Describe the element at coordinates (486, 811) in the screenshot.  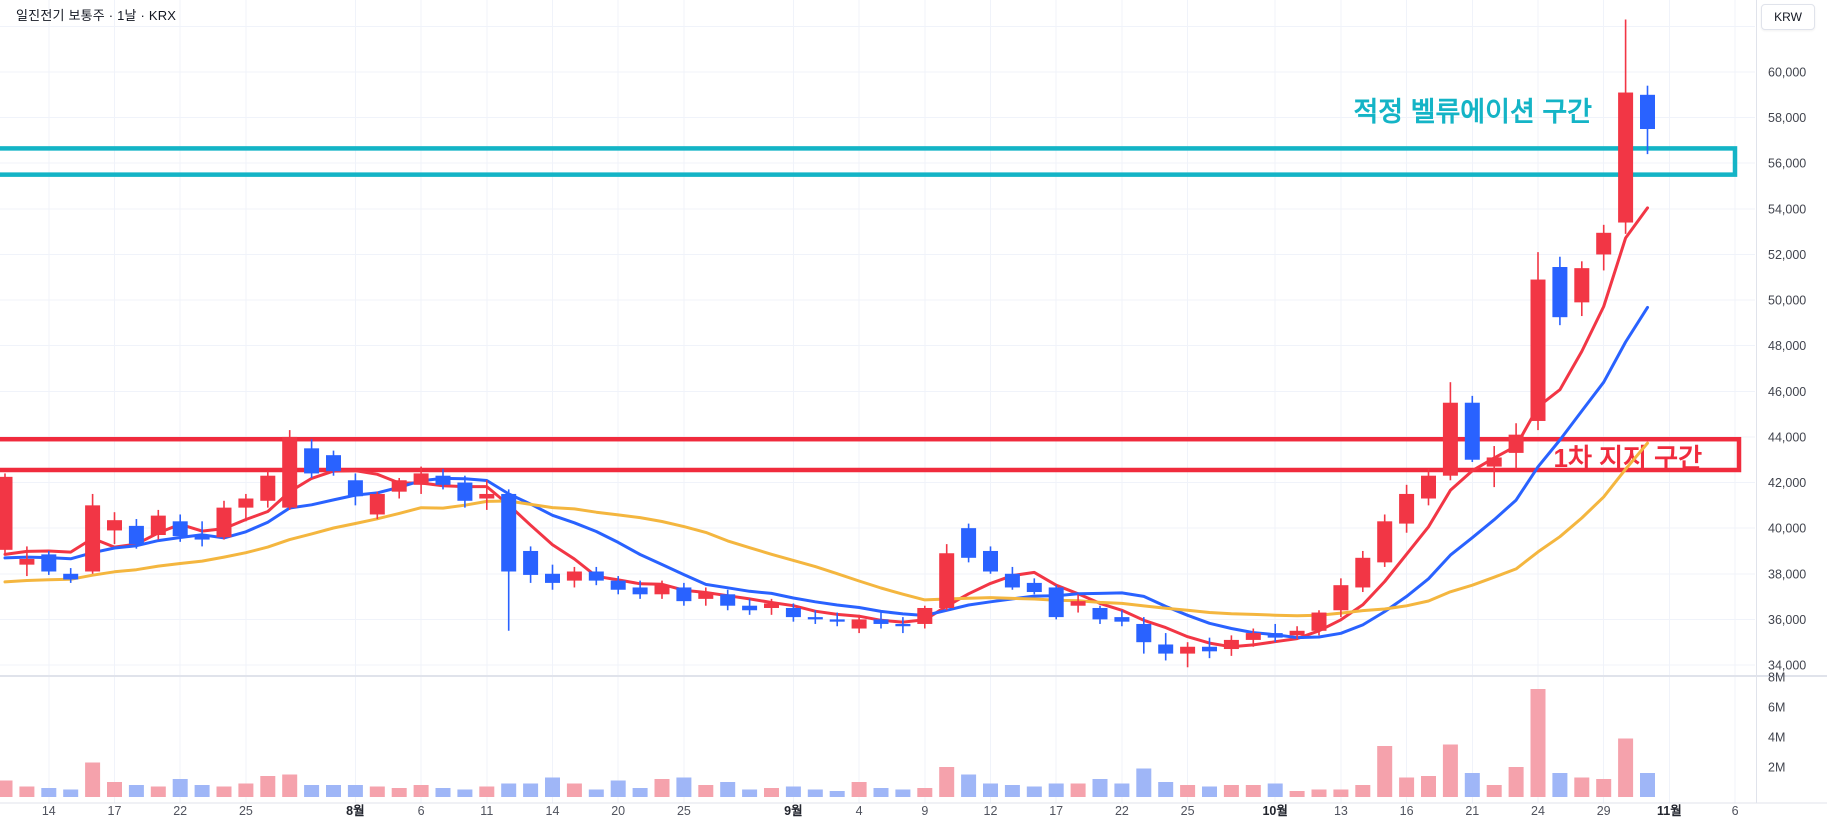
I see `time-axis-label: 11` at that location.